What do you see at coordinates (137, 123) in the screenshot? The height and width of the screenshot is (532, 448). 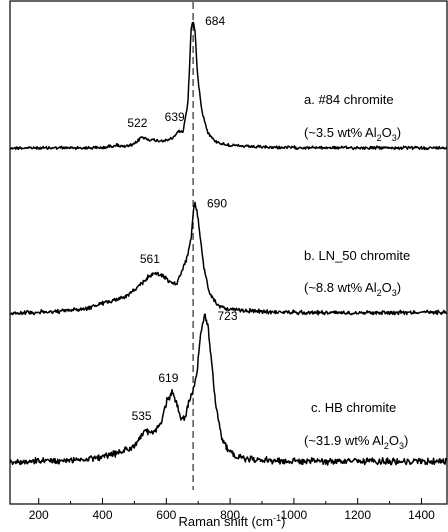 I see `peak-label-522: 522` at bounding box center [137, 123].